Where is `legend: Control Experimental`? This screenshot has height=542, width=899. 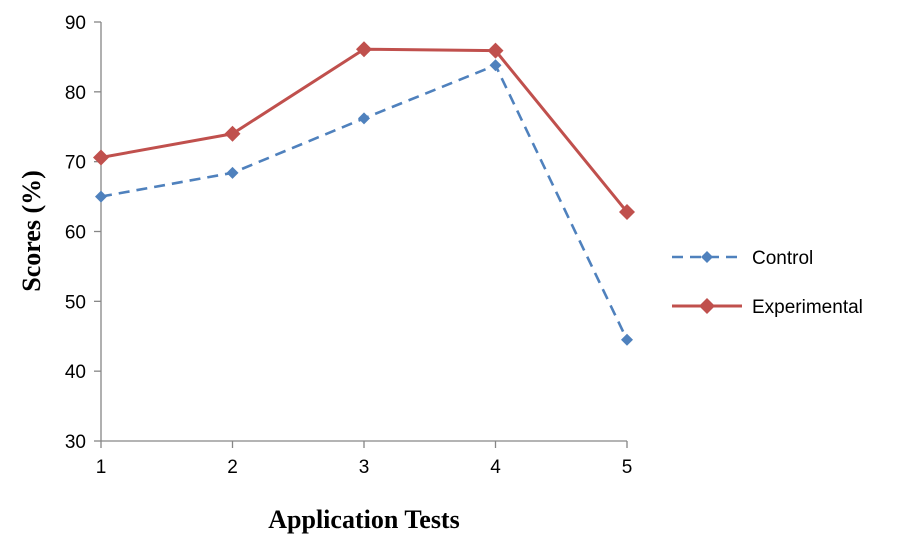
legend: Control Experimental is located at coordinates (767, 283).